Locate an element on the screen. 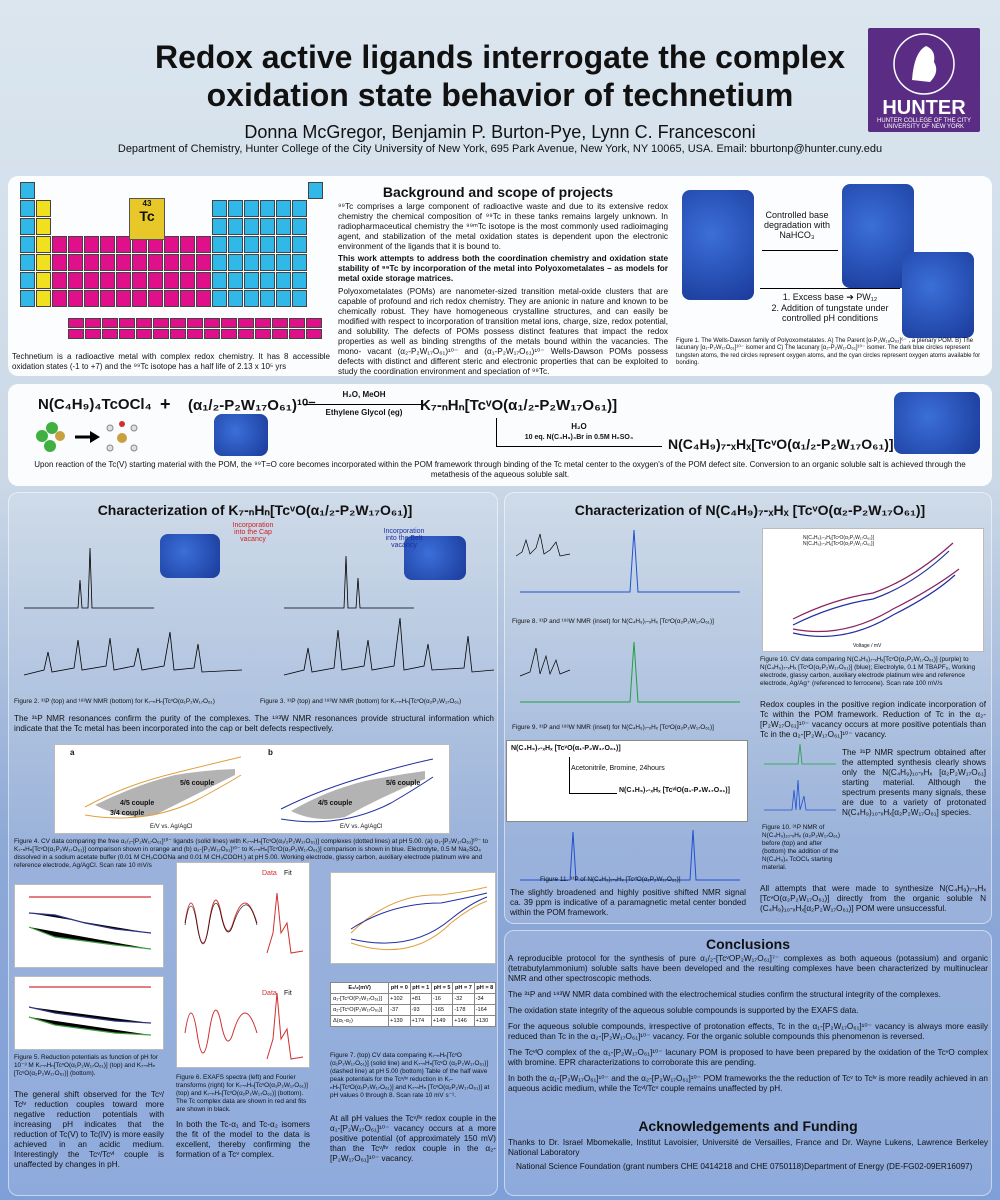 This screenshot has width=1000, height=1200. exafs-fit-label-top: Fit is located at coordinates (288, 873).